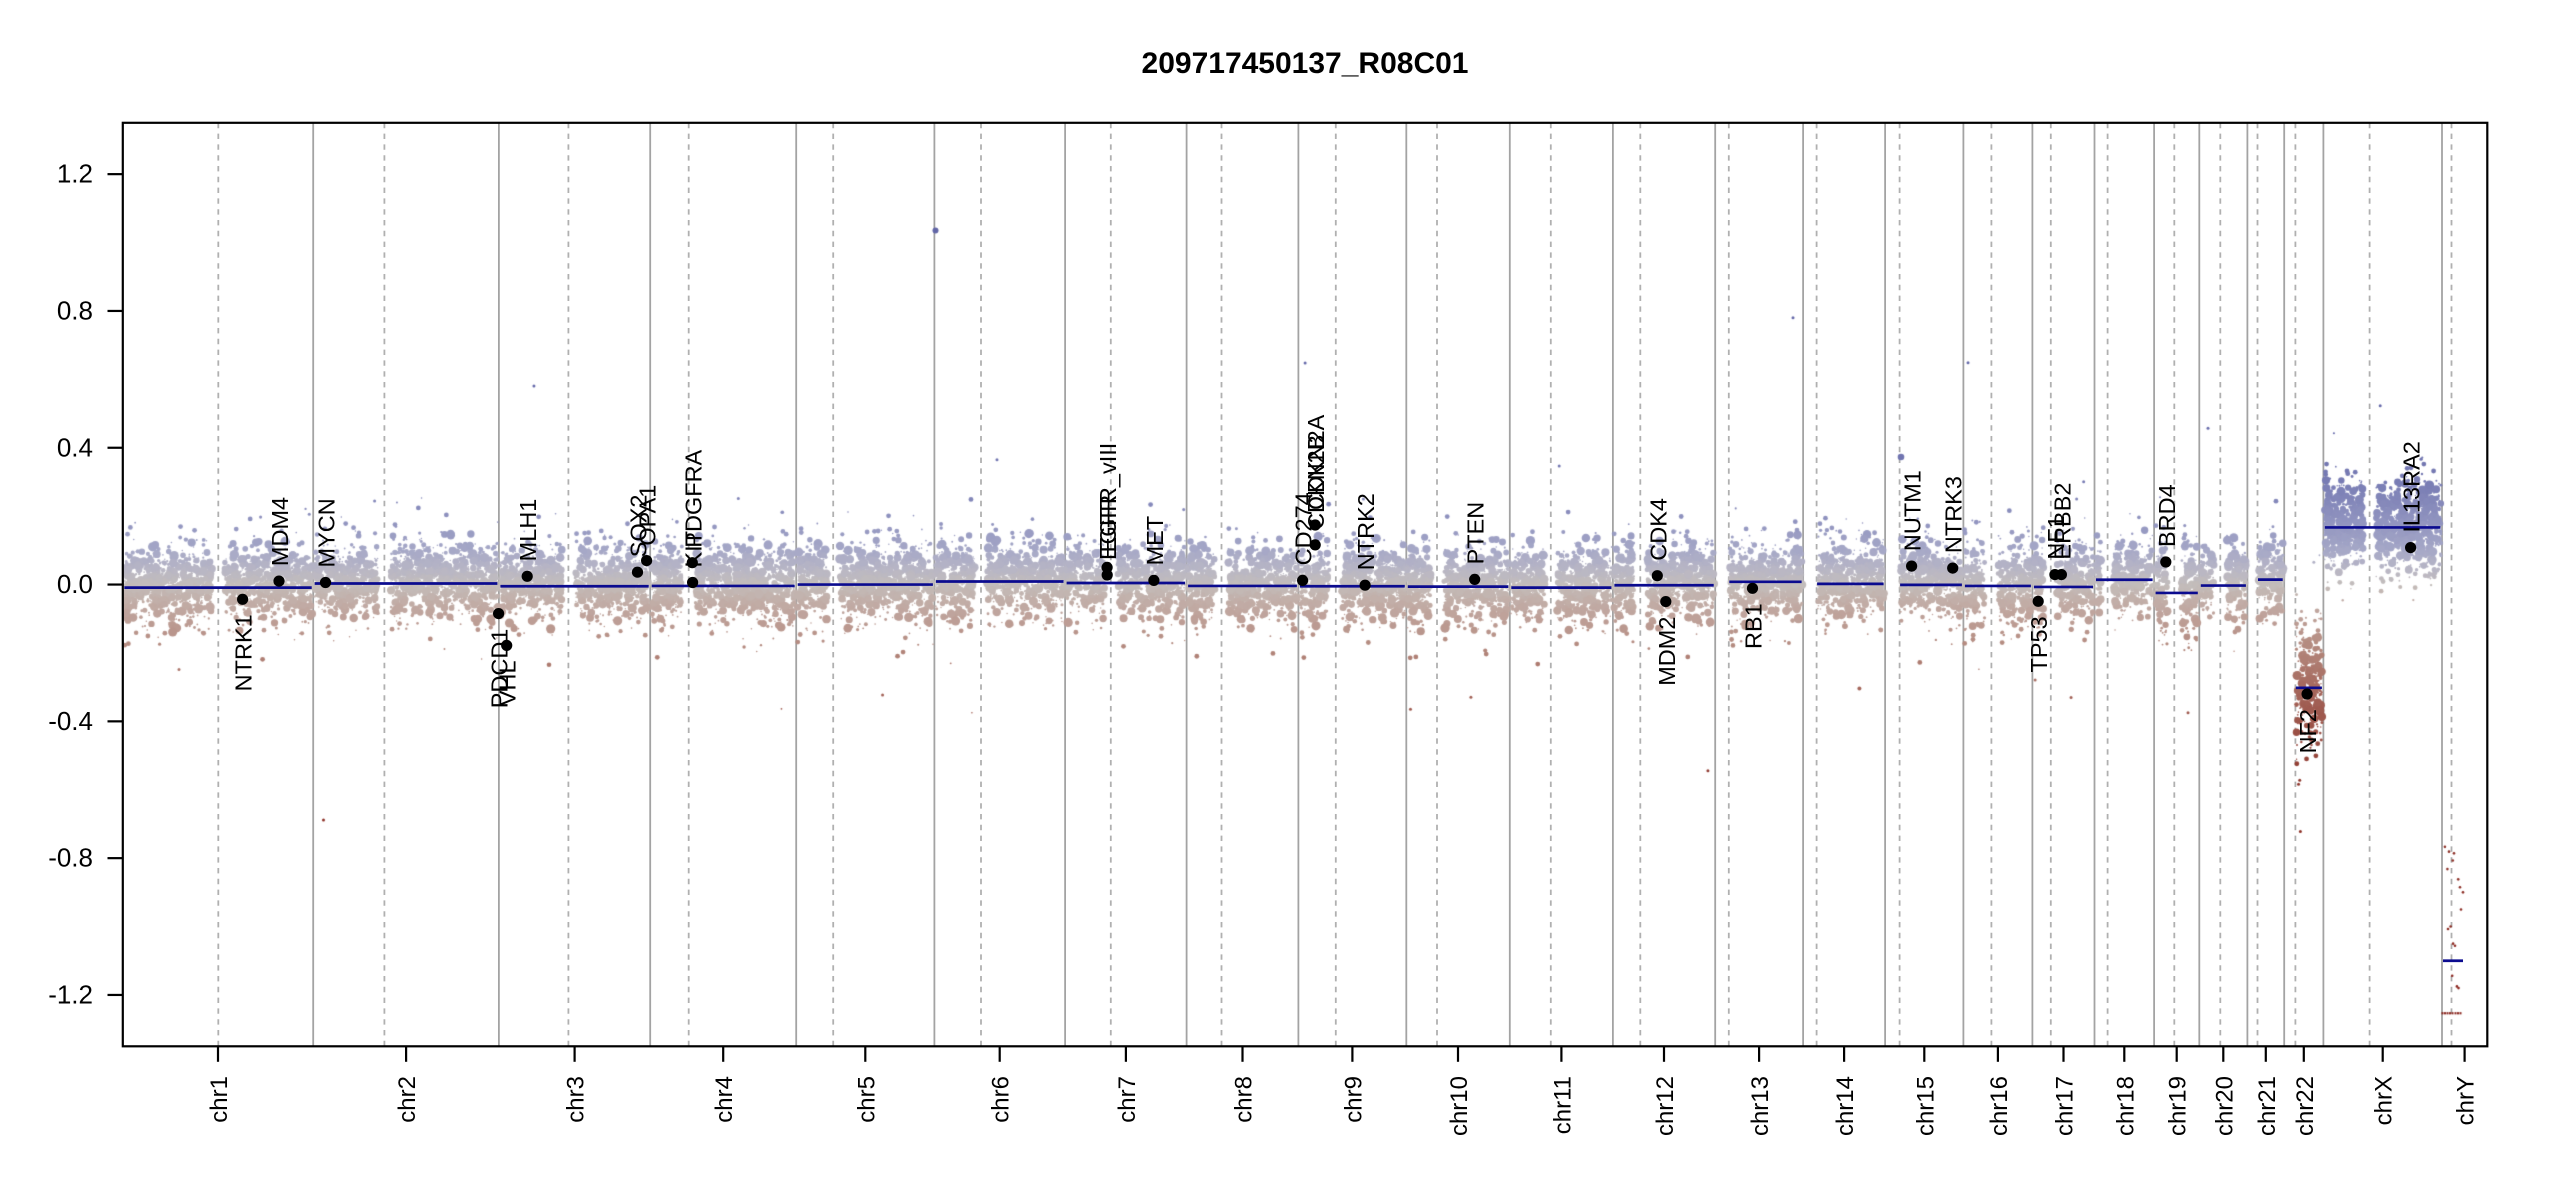 The width and height of the screenshot is (2550, 1200). What do you see at coordinates (75, 447) in the screenshot?
I see `svg-text: 0.4` at bounding box center [75, 447].